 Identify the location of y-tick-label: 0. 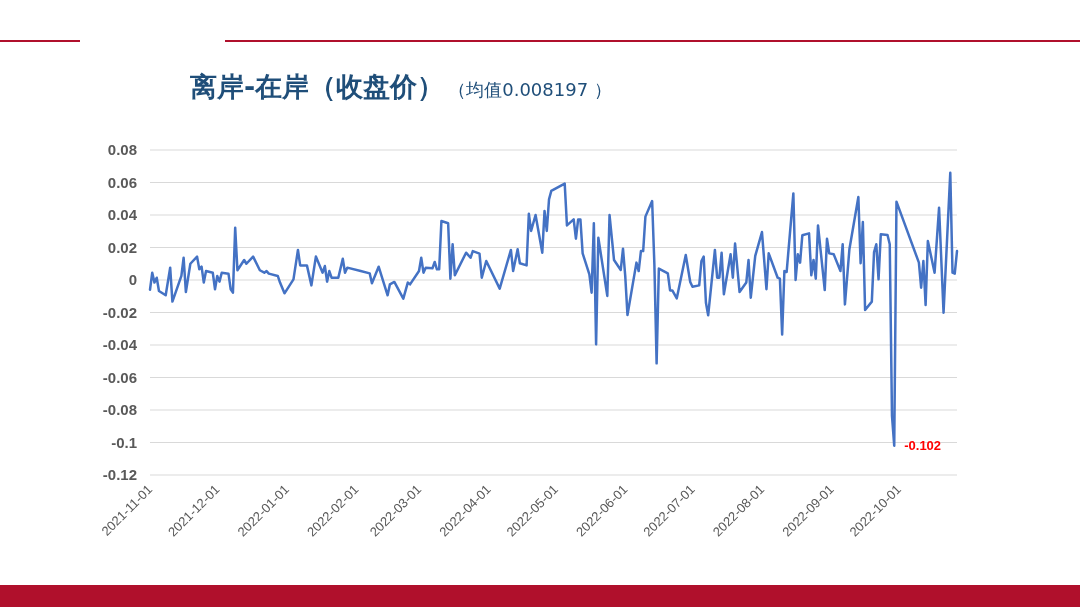
(132, 280).